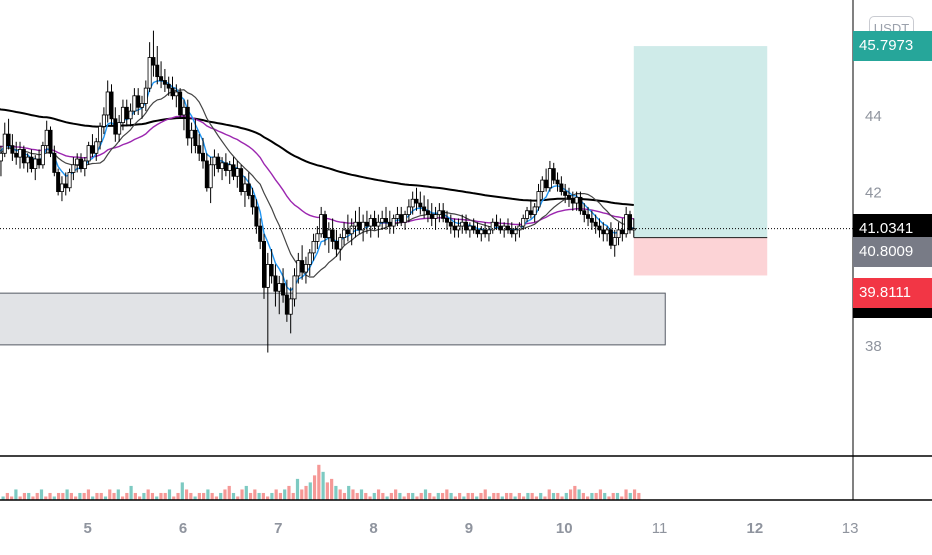  What do you see at coordinates (892, 46) in the screenshot?
I see `target-price-label: 45.7973` at bounding box center [892, 46].